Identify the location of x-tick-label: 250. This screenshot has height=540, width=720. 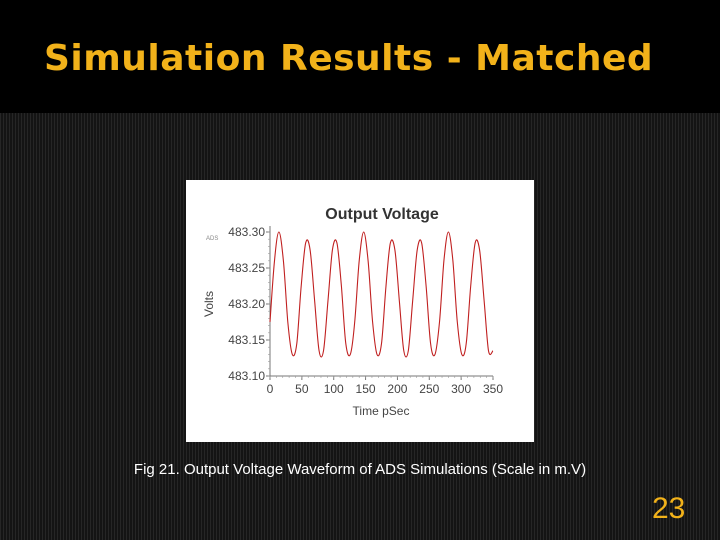
(429, 389).